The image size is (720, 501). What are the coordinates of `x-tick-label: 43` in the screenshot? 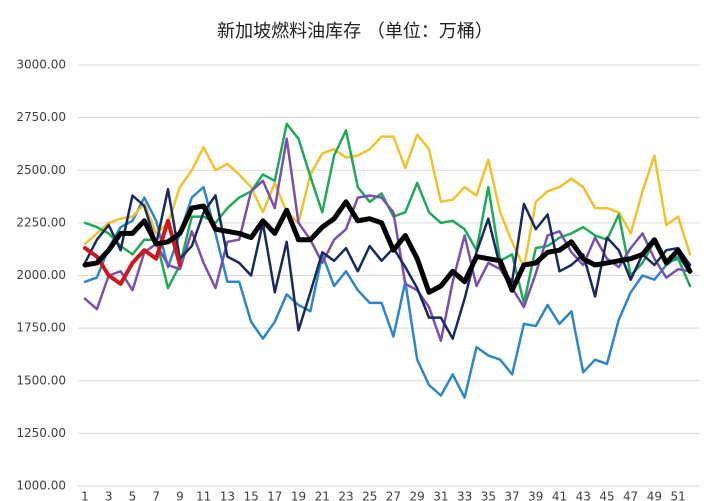 It's located at (583, 495).